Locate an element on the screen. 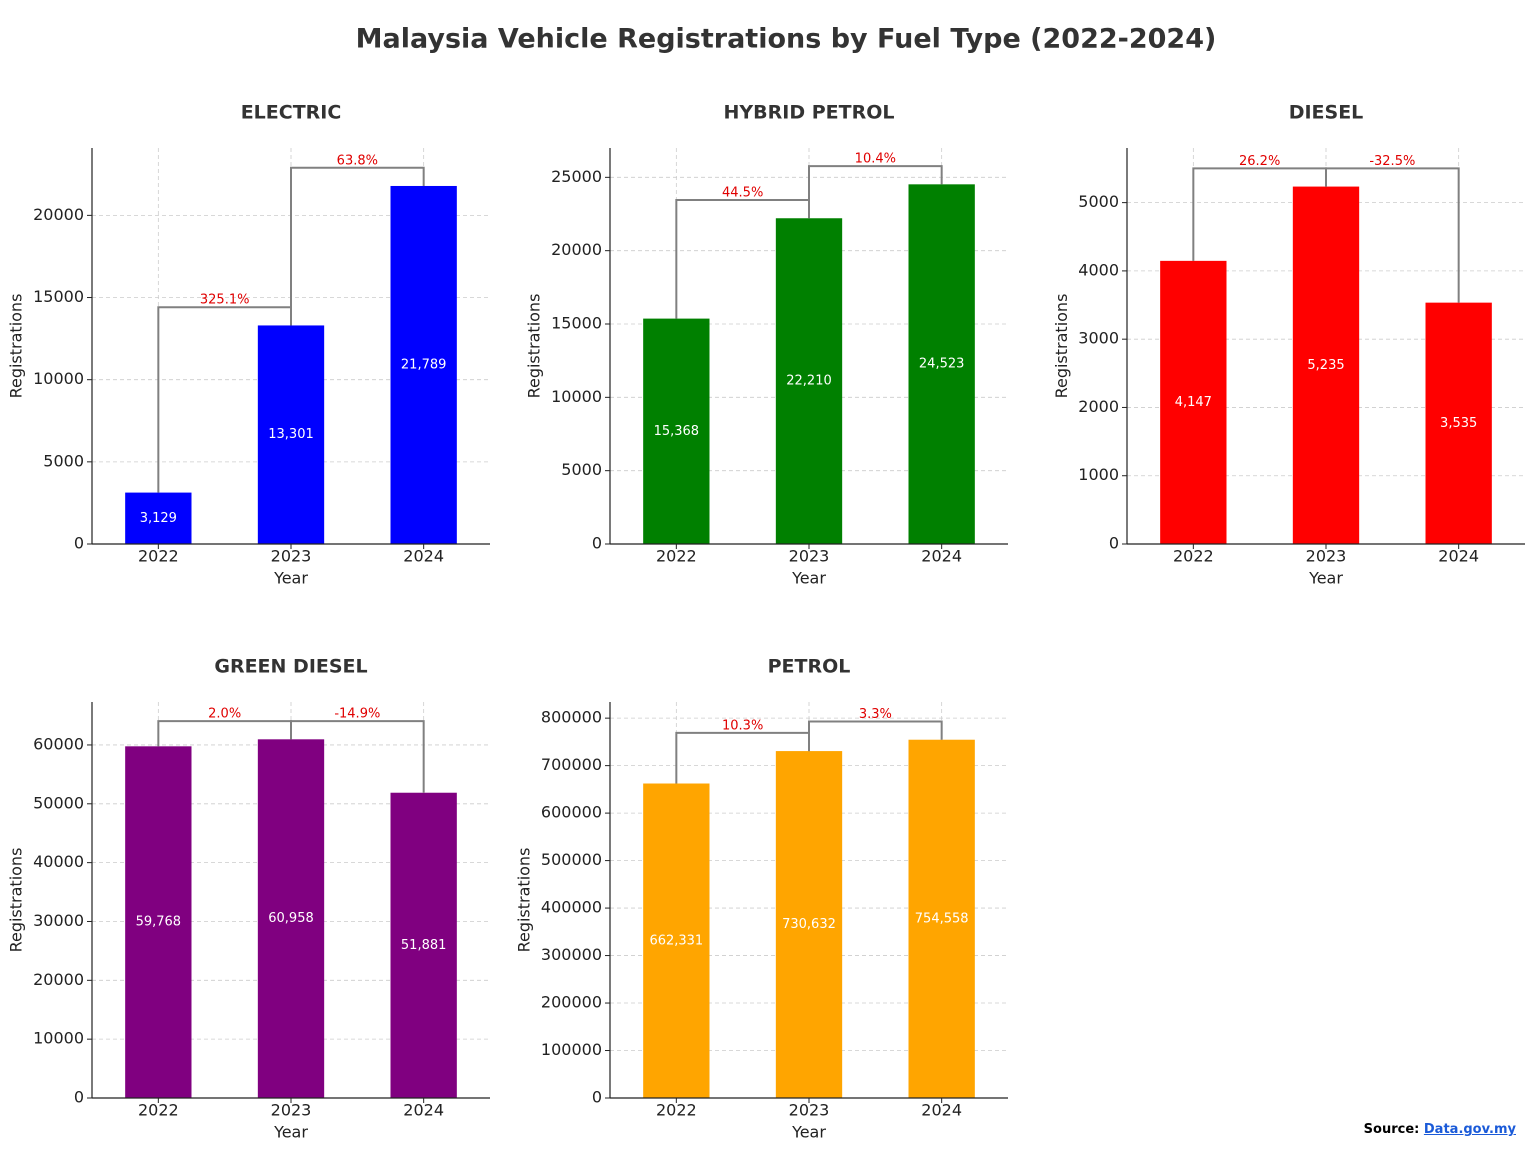 This screenshot has height=1153, width=1536. value-label: 3,535 is located at coordinates (1458, 423).